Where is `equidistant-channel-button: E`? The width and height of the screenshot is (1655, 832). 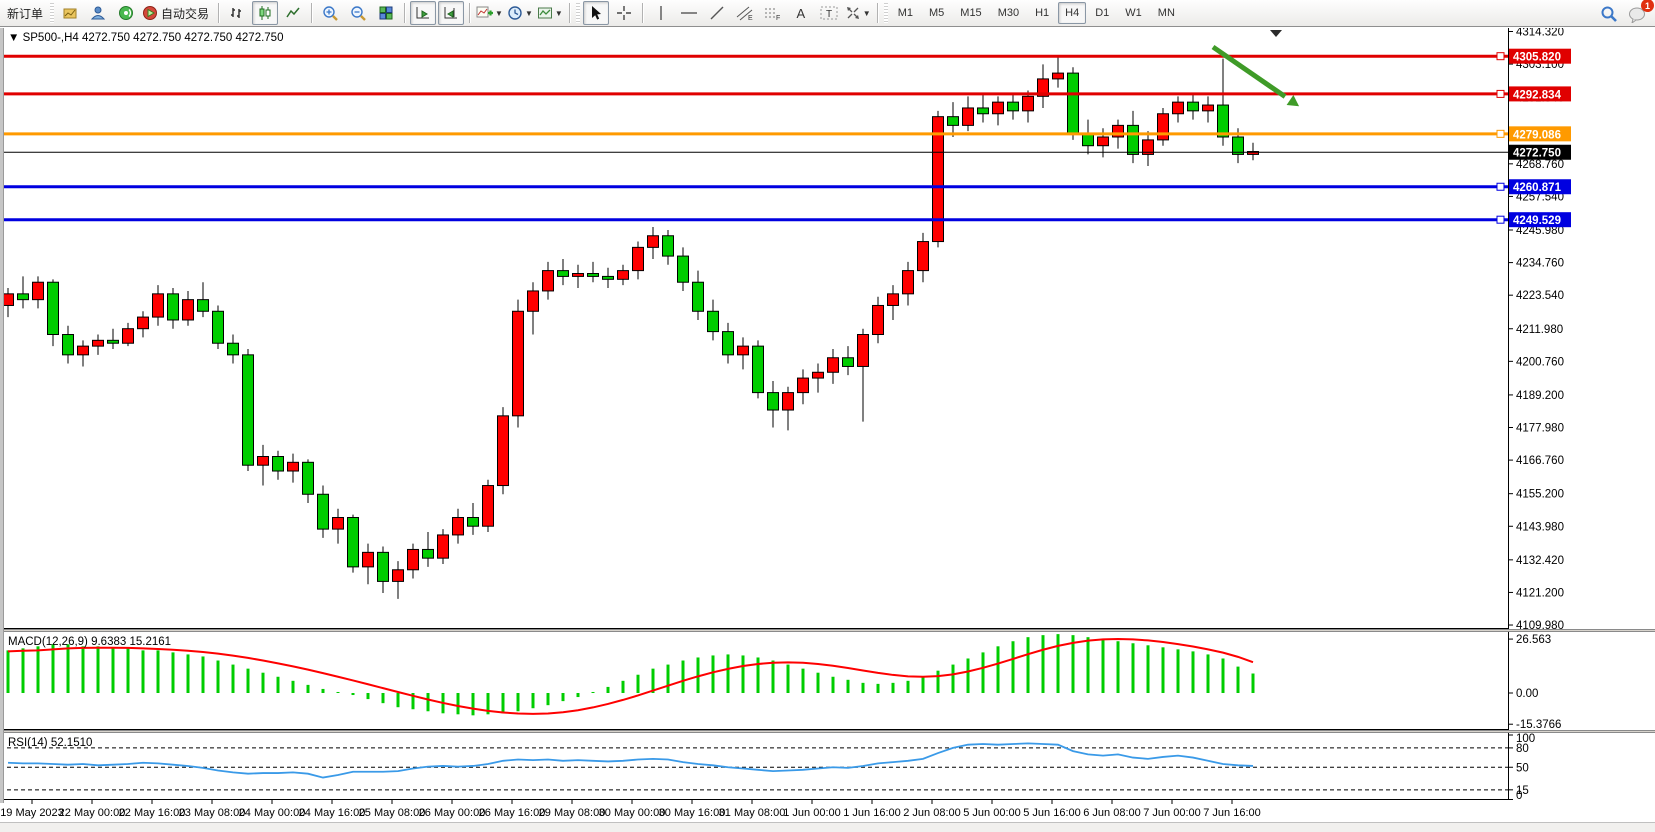
equidistant-channel-button: E is located at coordinates (745, 13).